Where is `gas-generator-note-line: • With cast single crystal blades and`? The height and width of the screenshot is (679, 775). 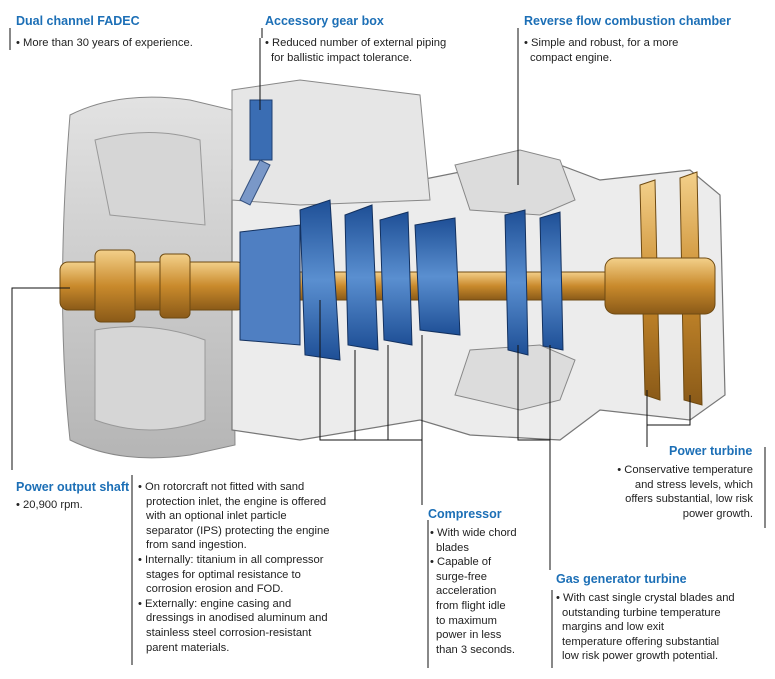
gas-generator-note-line: • With cast single crystal blades and is located at coordinates (645, 598).